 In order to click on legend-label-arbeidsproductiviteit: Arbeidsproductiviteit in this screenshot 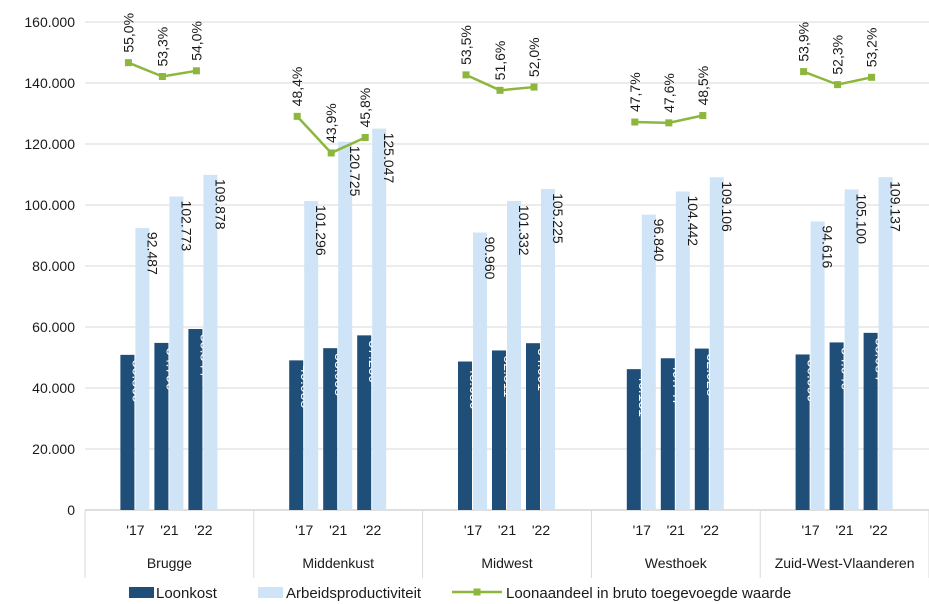, I will do `click(354, 593)`.